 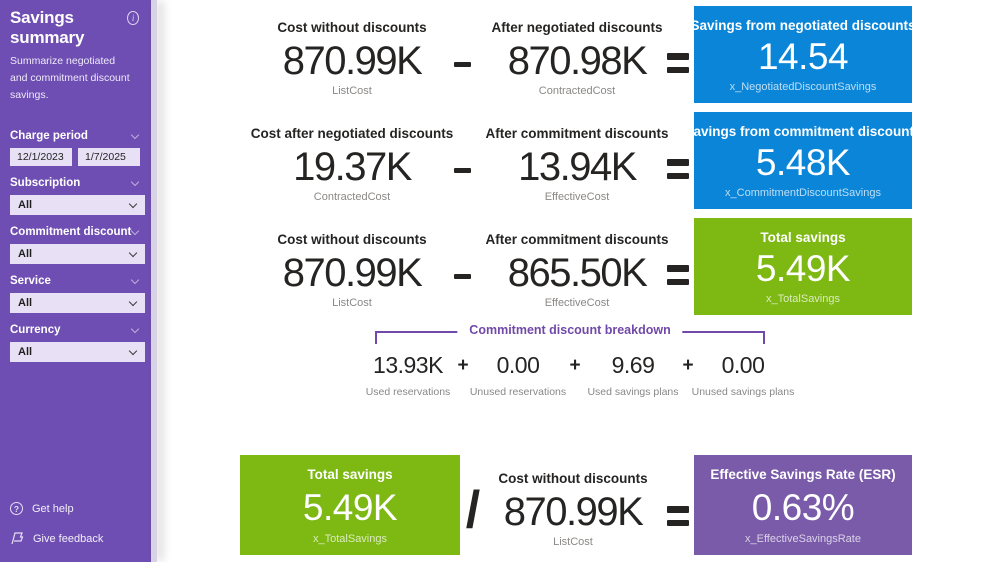 What do you see at coordinates (352, 133) in the screenshot?
I see `kpi-title: Cost after negotiated discounts` at bounding box center [352, 133].